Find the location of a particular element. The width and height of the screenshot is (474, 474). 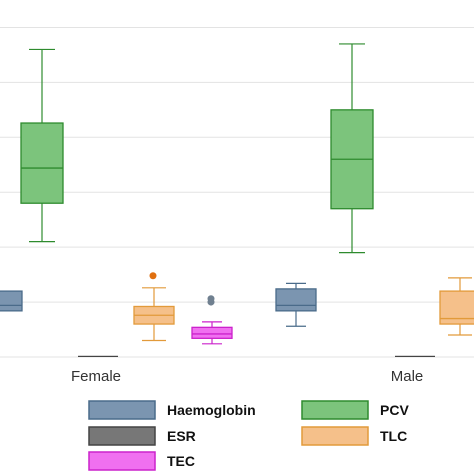

legend-label: TLC is located at coordinates (393, 436).